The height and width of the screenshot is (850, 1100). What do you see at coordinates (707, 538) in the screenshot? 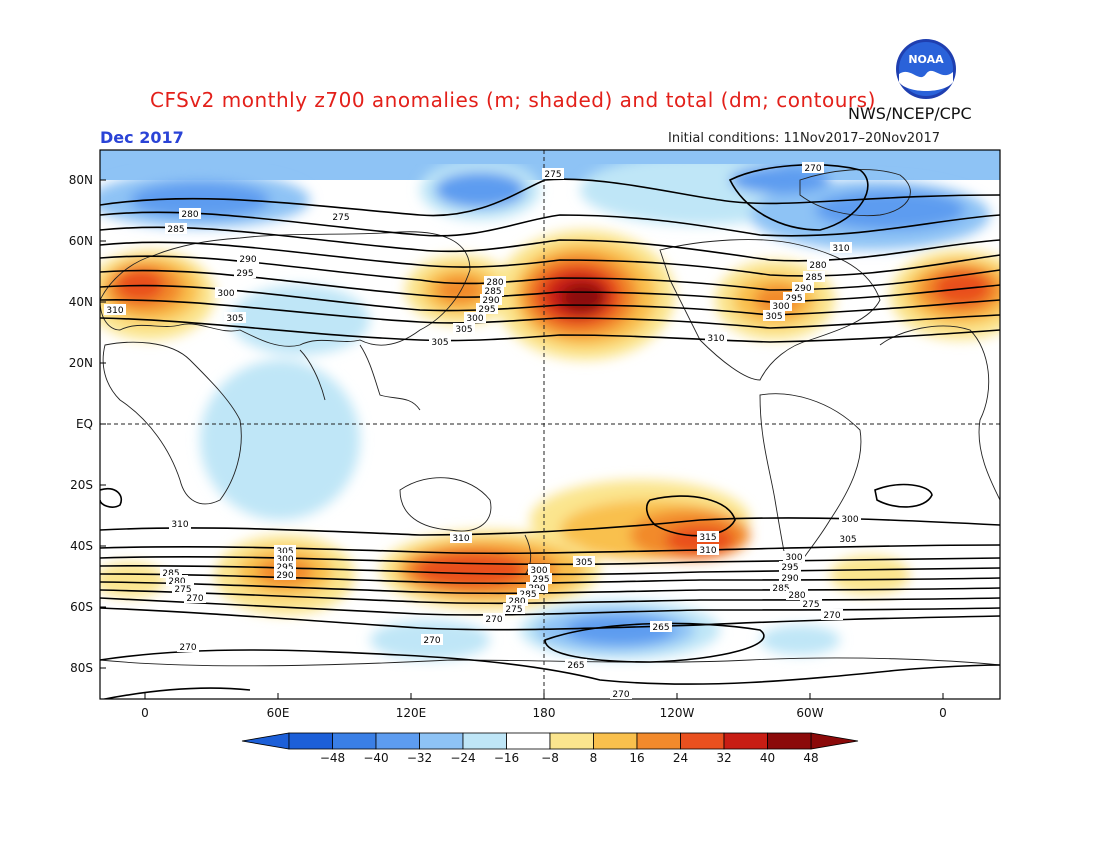
I see `contour-label: 315` at bounding box center [707, 538].